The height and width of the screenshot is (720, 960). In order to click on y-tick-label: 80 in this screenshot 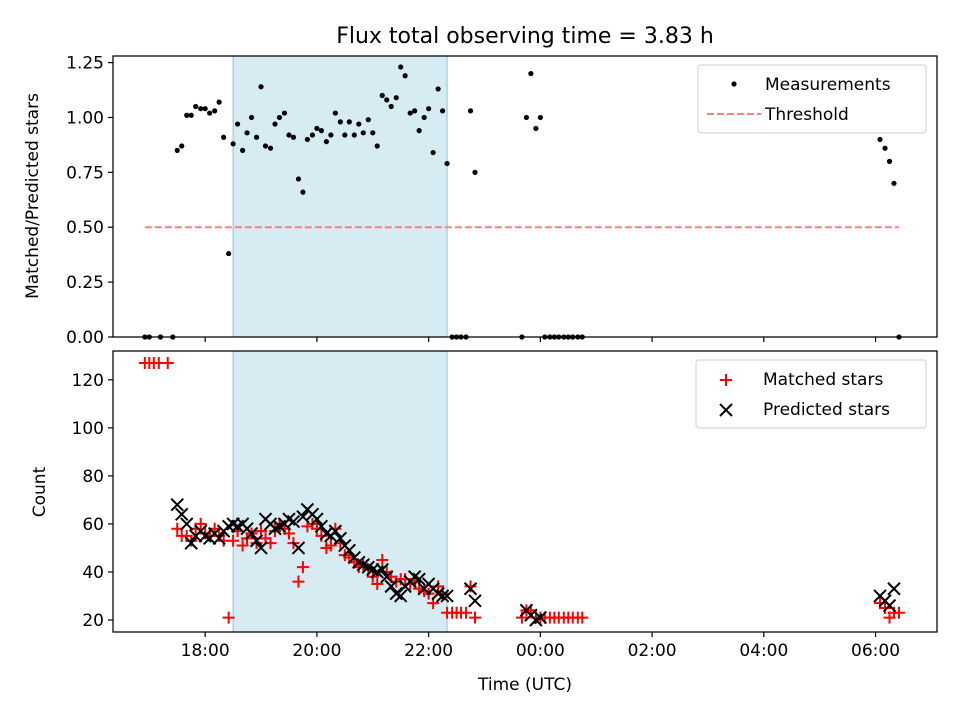, I will do `click(93, 477)`.